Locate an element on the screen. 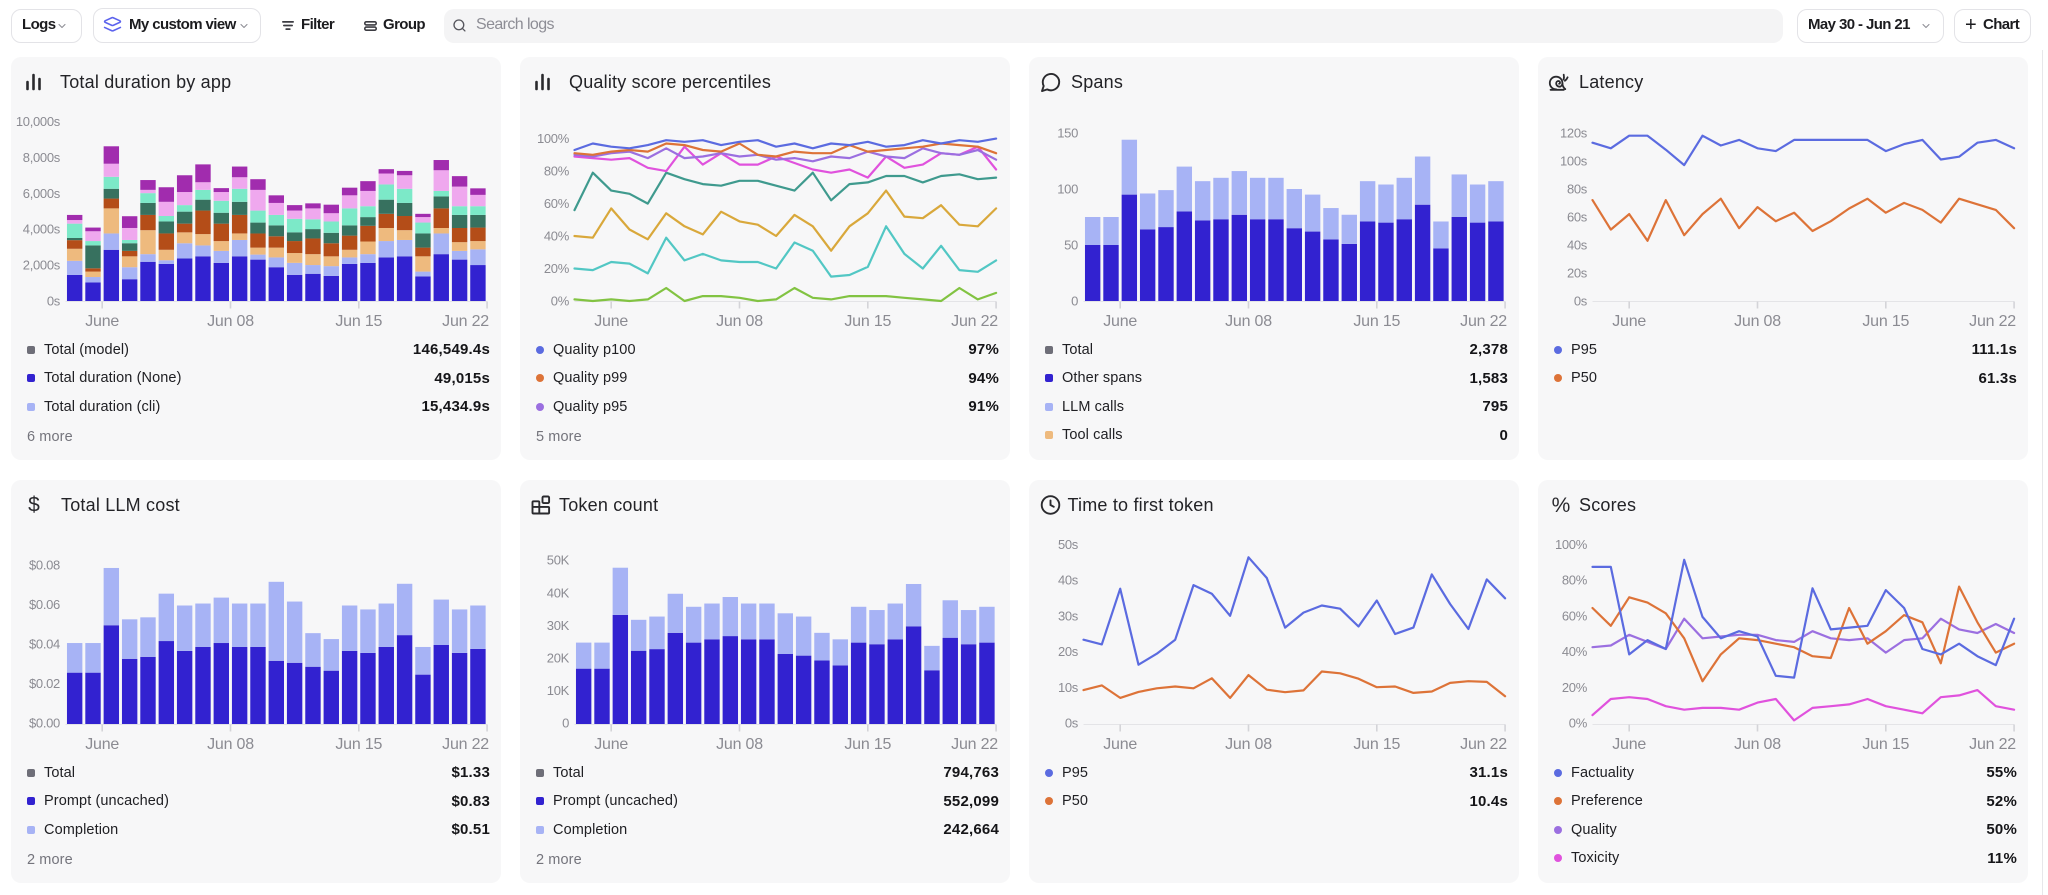  svg-text: 2,000s is located at coordinates (42, 265).